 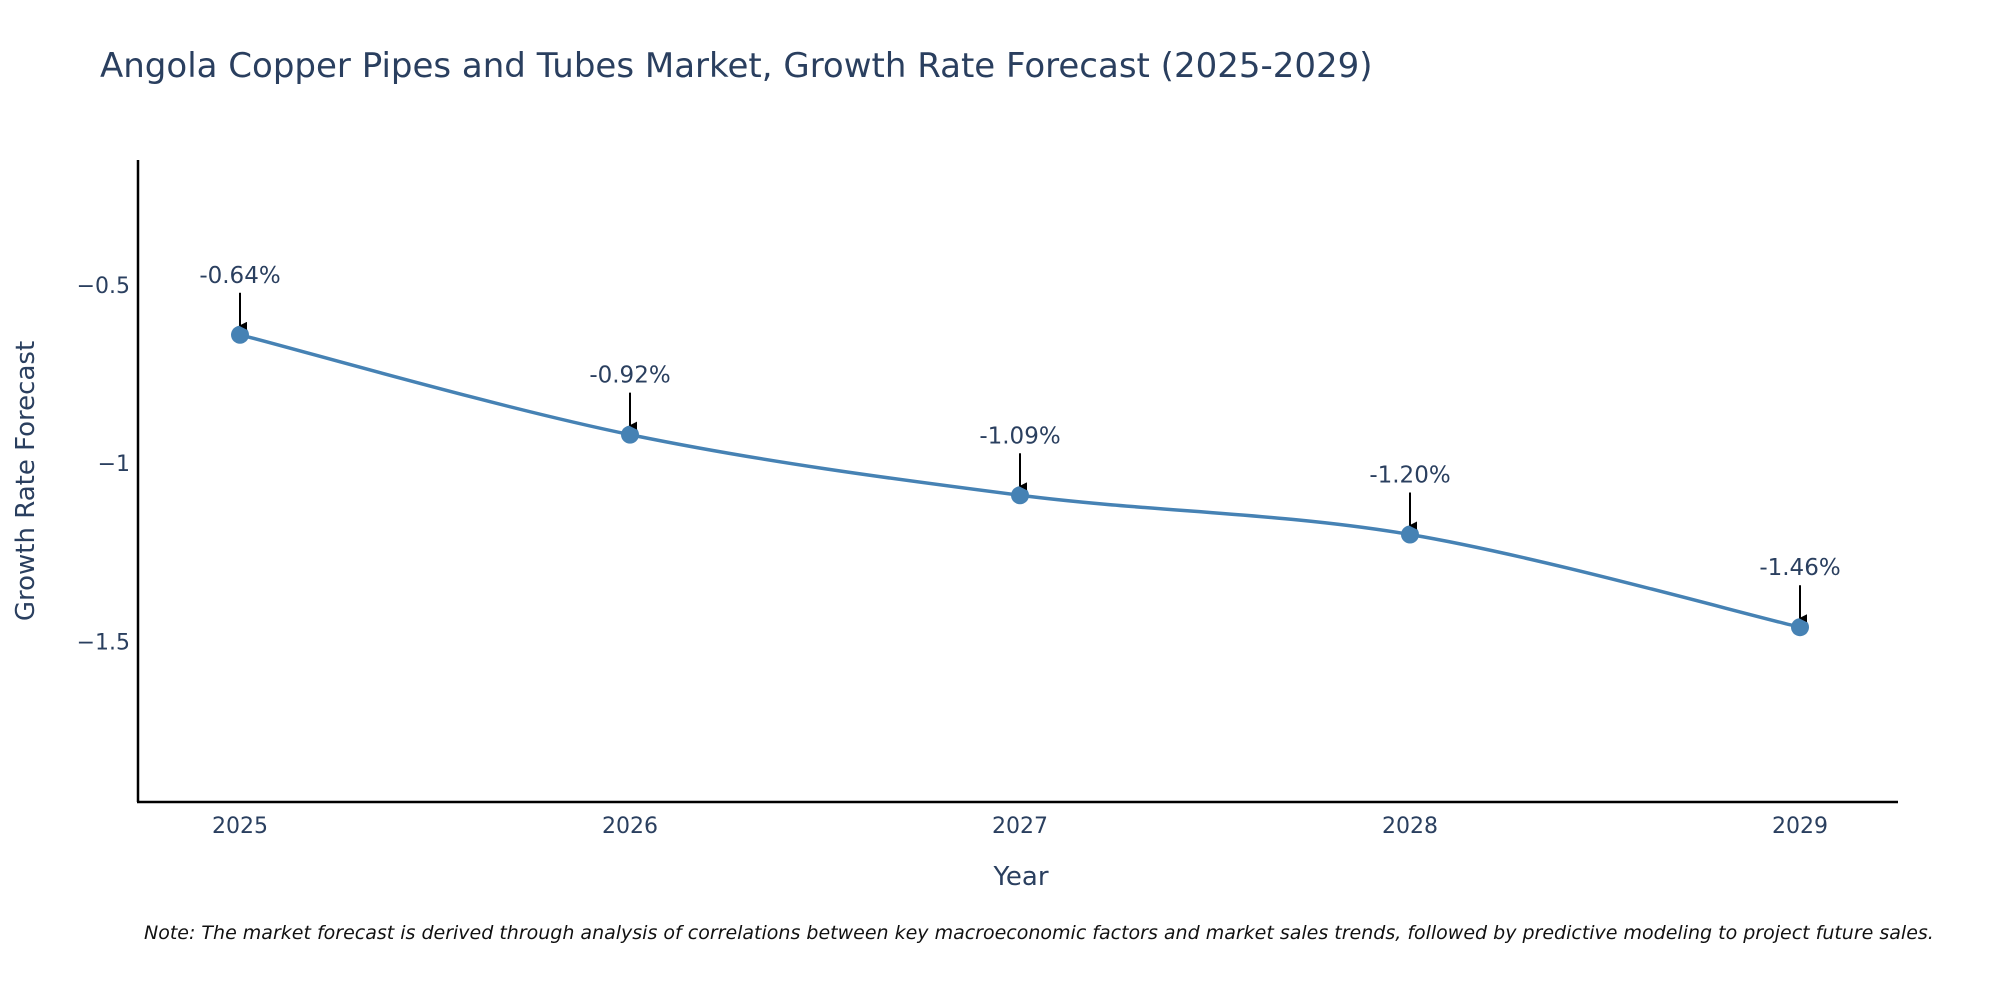 What do you see at coordinates (1020, 826) in the screenshot?
I see `x-tick-label: 2027` at bounding box center [1020, 826].